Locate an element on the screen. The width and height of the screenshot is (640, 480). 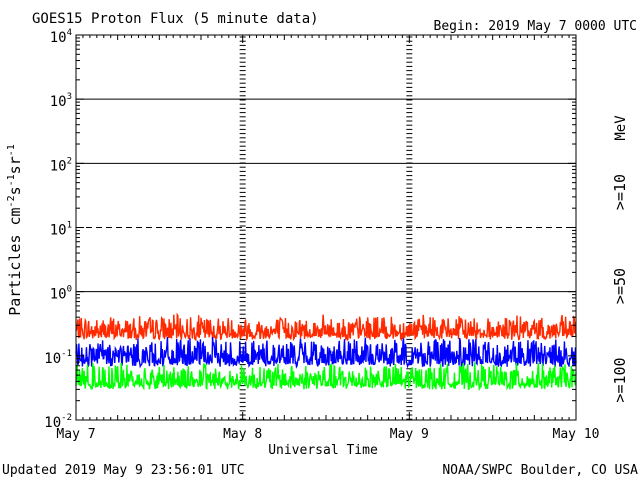
chart-title: GOES15 Proton Flux (5 minute data) is located at coordinates (175, 19).